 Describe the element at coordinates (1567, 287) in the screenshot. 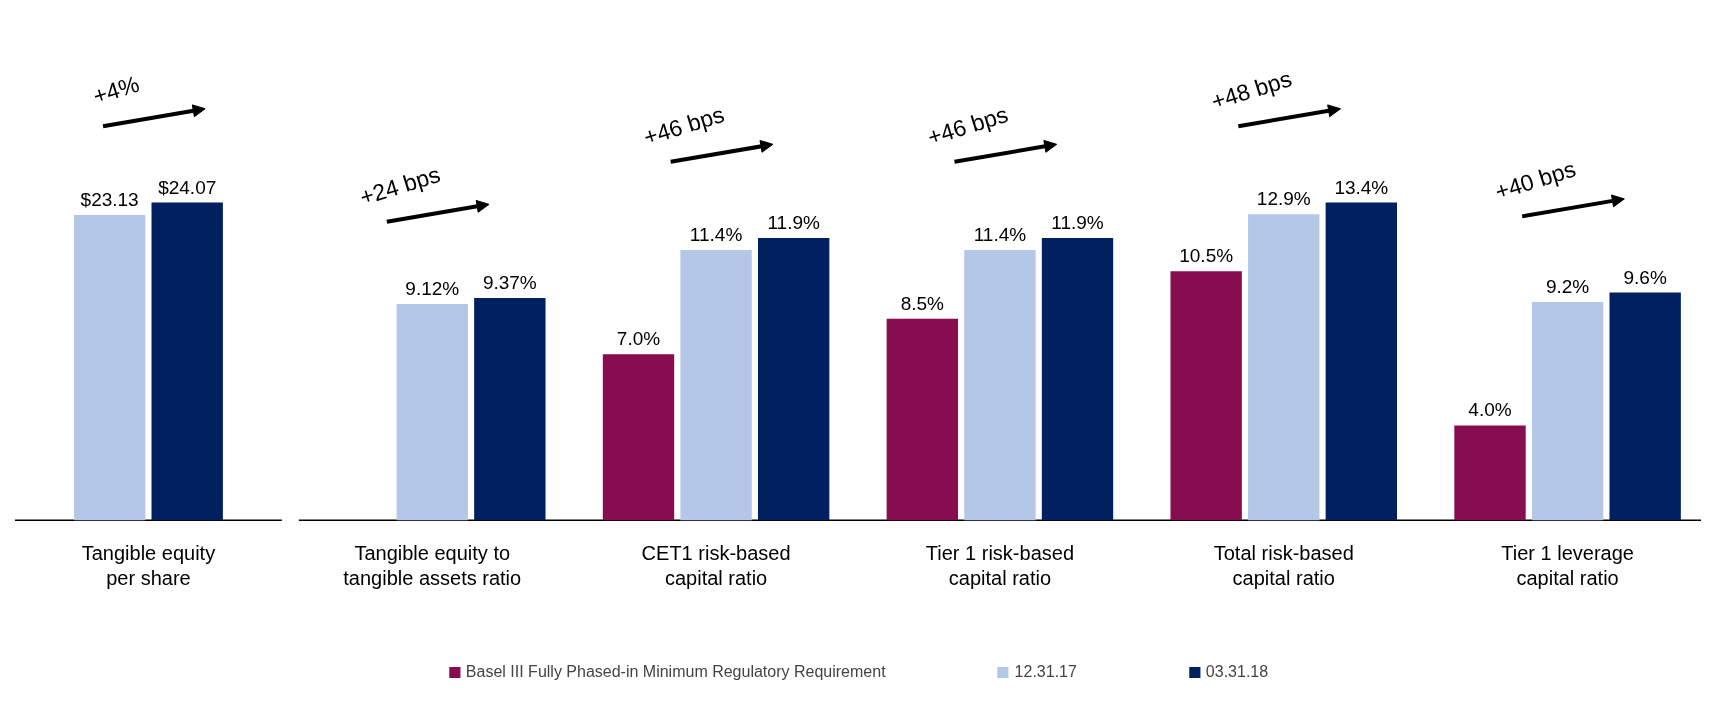

I see `data-label: 9.2%` at that location.